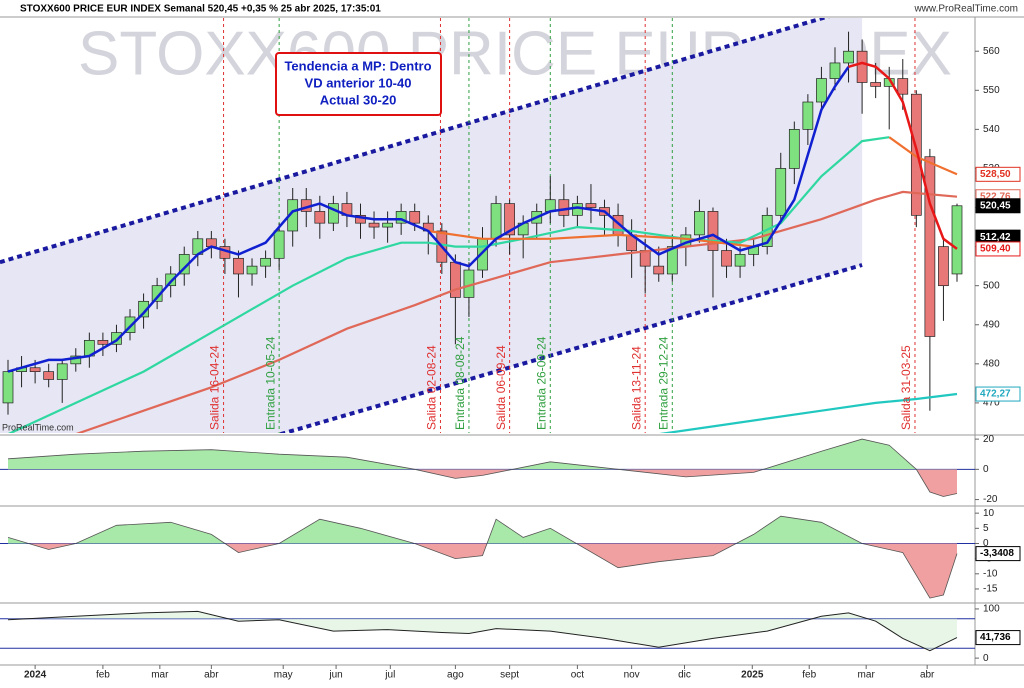 This screenshot has height=688, width=1024. I want to click on x-tick-label: jun, so click(335, 675).